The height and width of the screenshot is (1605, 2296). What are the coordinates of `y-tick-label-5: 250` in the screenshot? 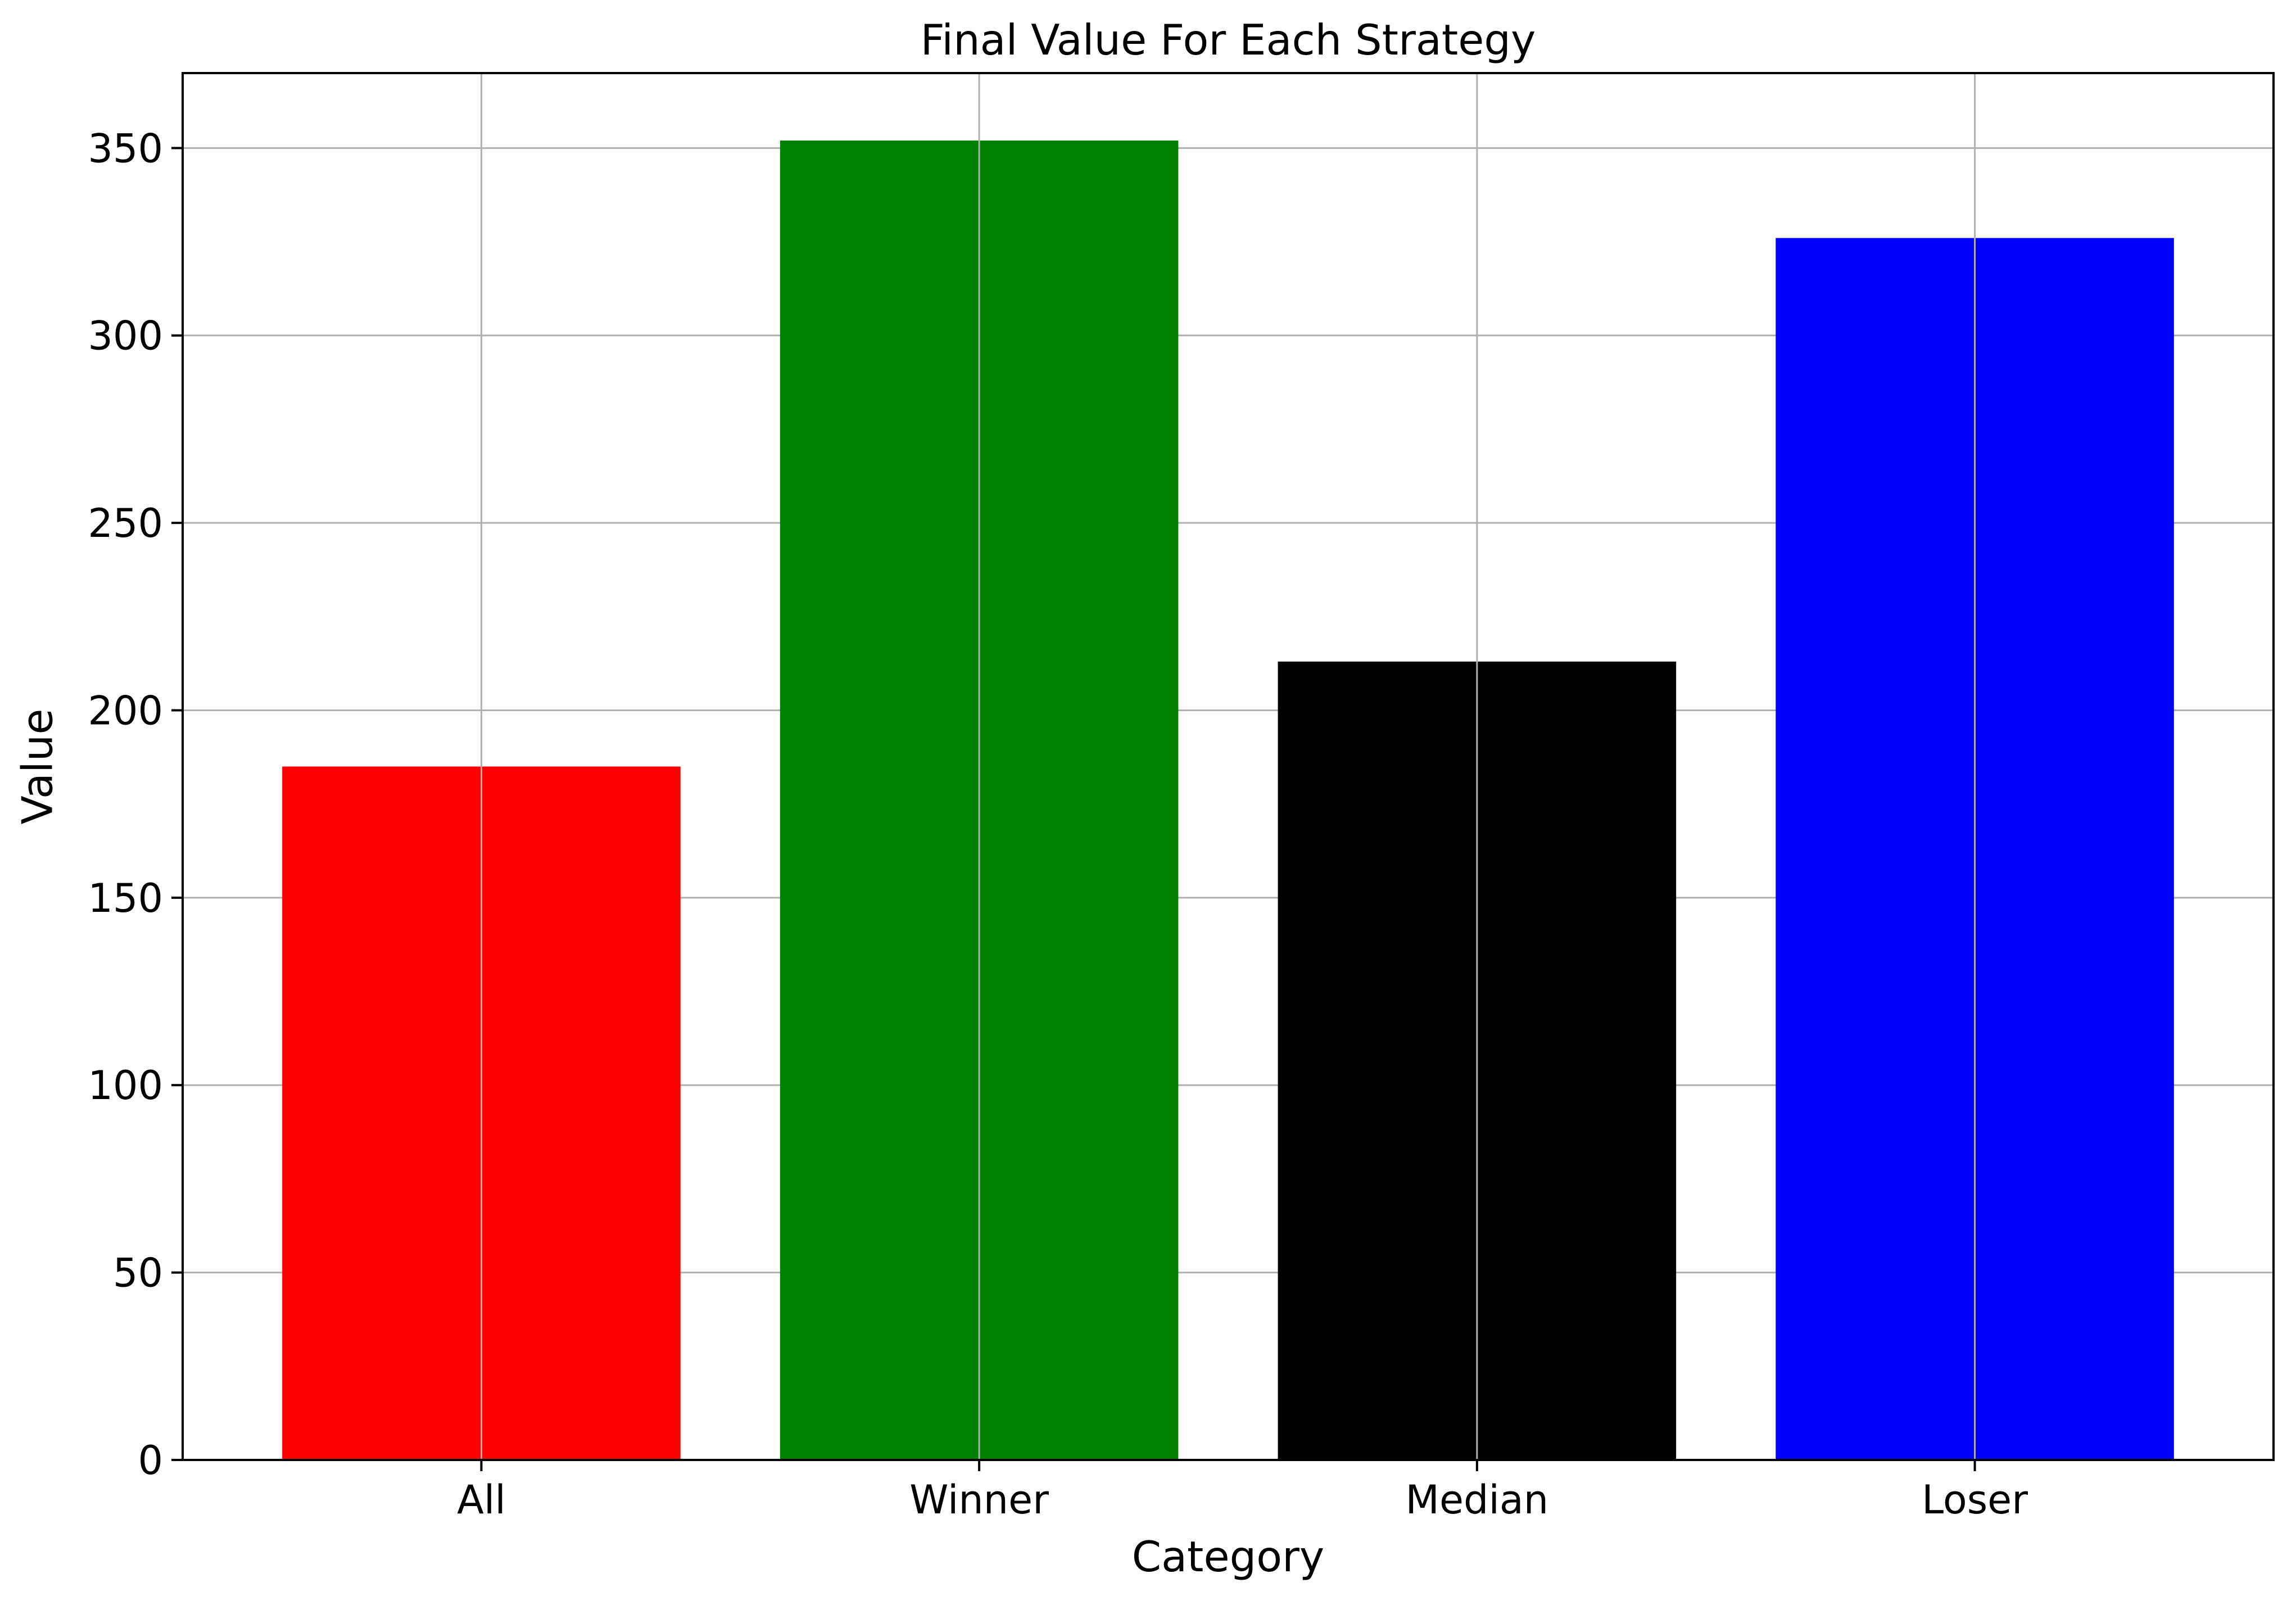 It's located at (125, 523).